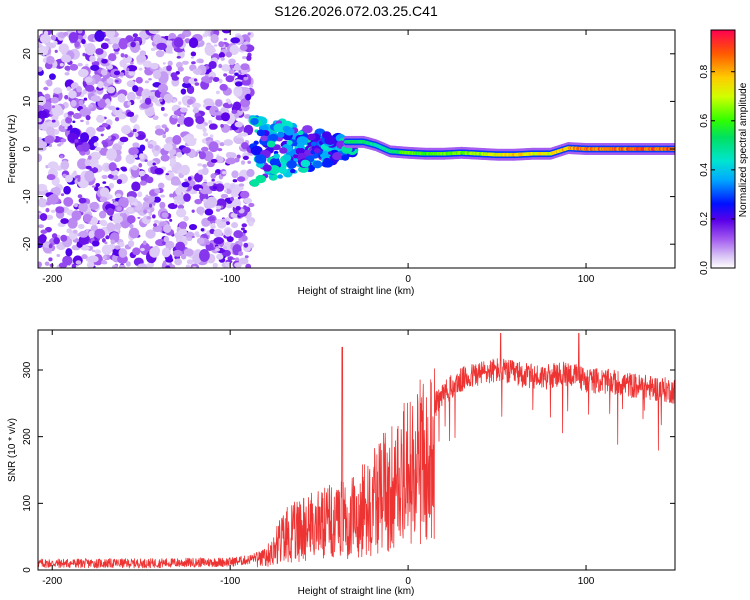 The image size is (750, 600). Describe the element at coordinates (356, 591) in the screenshot. I see `snr-x-axis-label: Height of straight line (km)` at that location.